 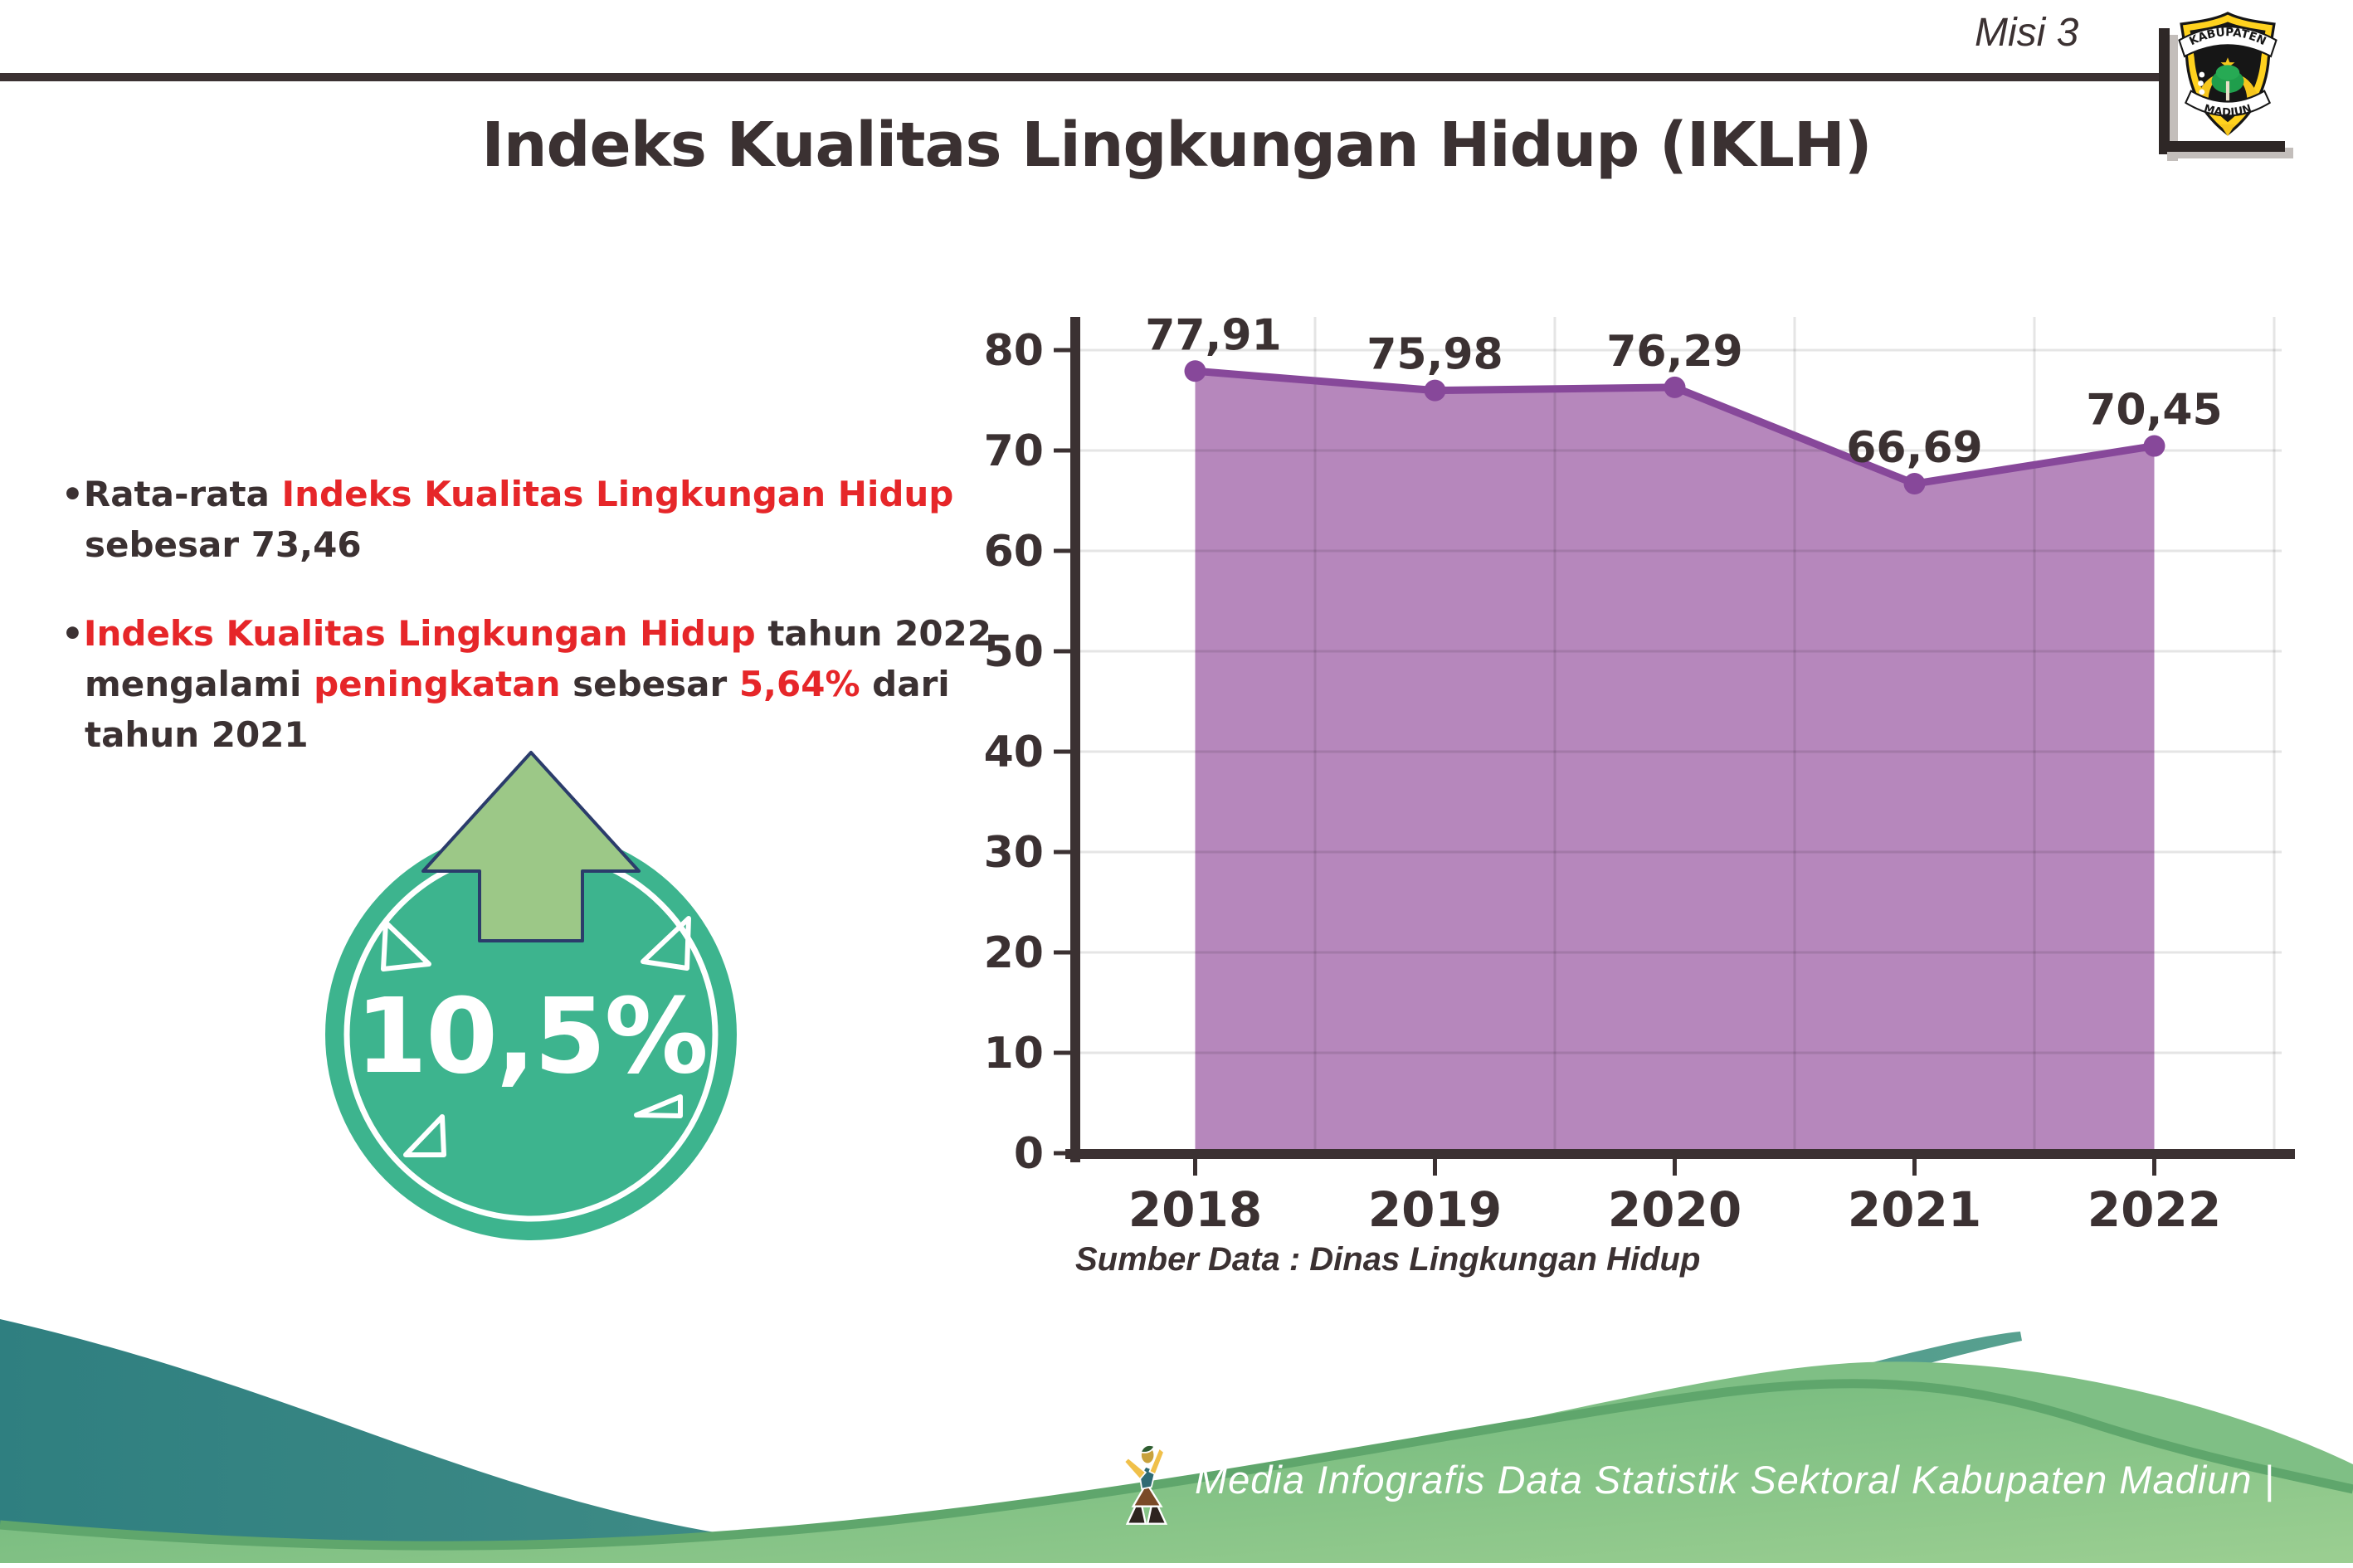 What do you see at coordinates (1213, 335) in the screenshot?
I see `data-label: 77,91` at bounding box center [1213, 335].